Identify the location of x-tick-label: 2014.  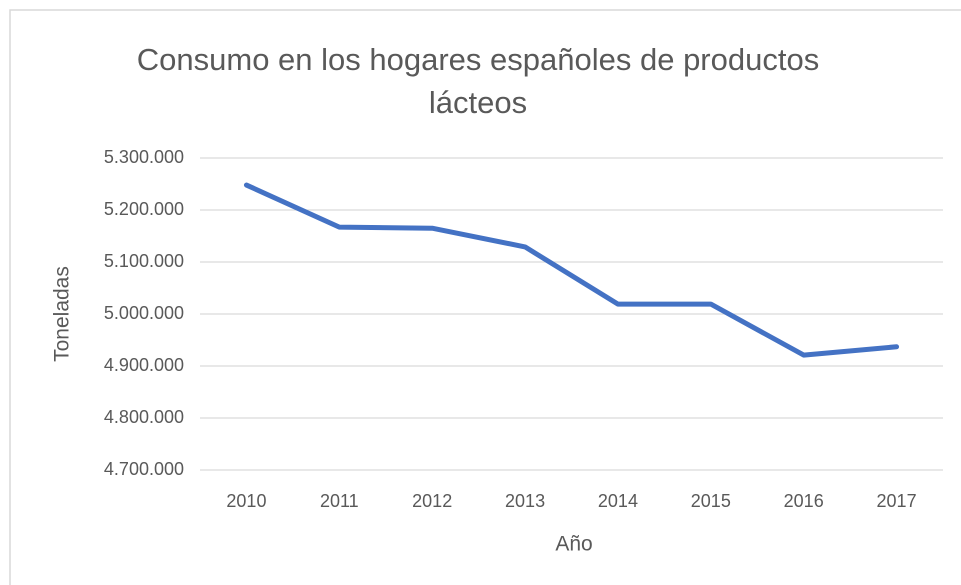
(618, 501).